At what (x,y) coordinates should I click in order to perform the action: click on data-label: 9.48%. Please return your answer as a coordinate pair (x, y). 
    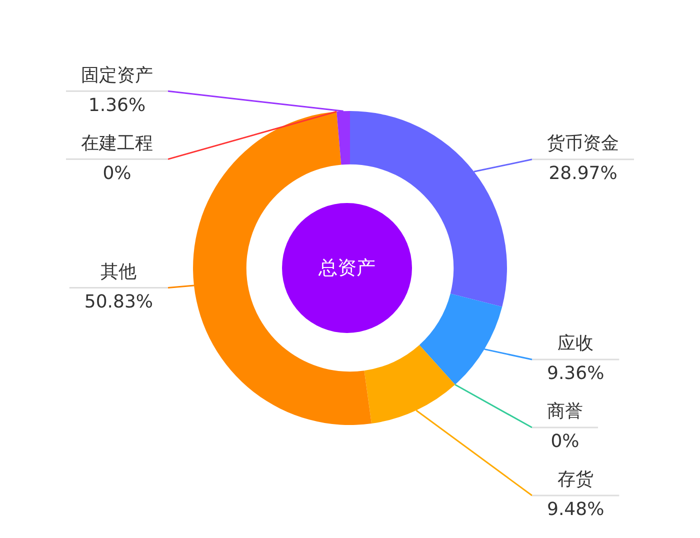
    Looking at the image, I should click on (575, 509).